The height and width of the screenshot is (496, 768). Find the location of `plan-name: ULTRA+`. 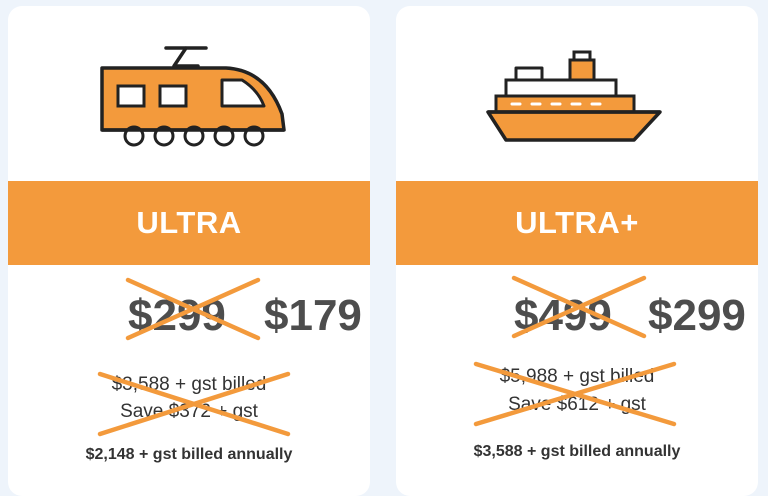

plan-name: ULTRA+ is located at coordinates (577, 222).